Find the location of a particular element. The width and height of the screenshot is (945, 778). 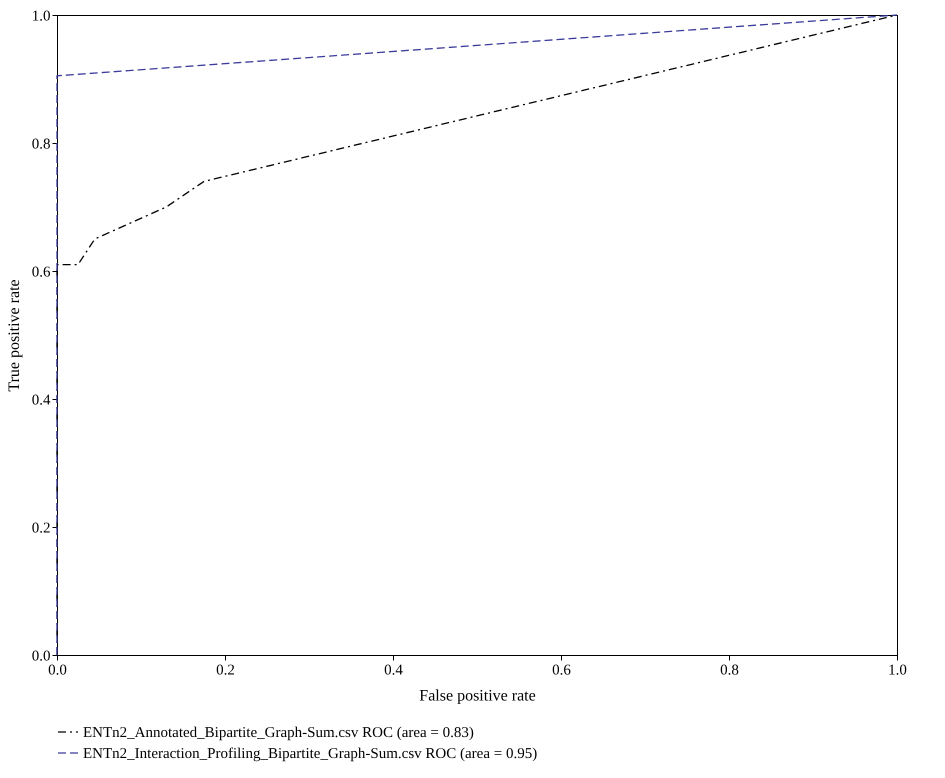

x-tick-label: 0.2 is located at coordinates (225, 670).